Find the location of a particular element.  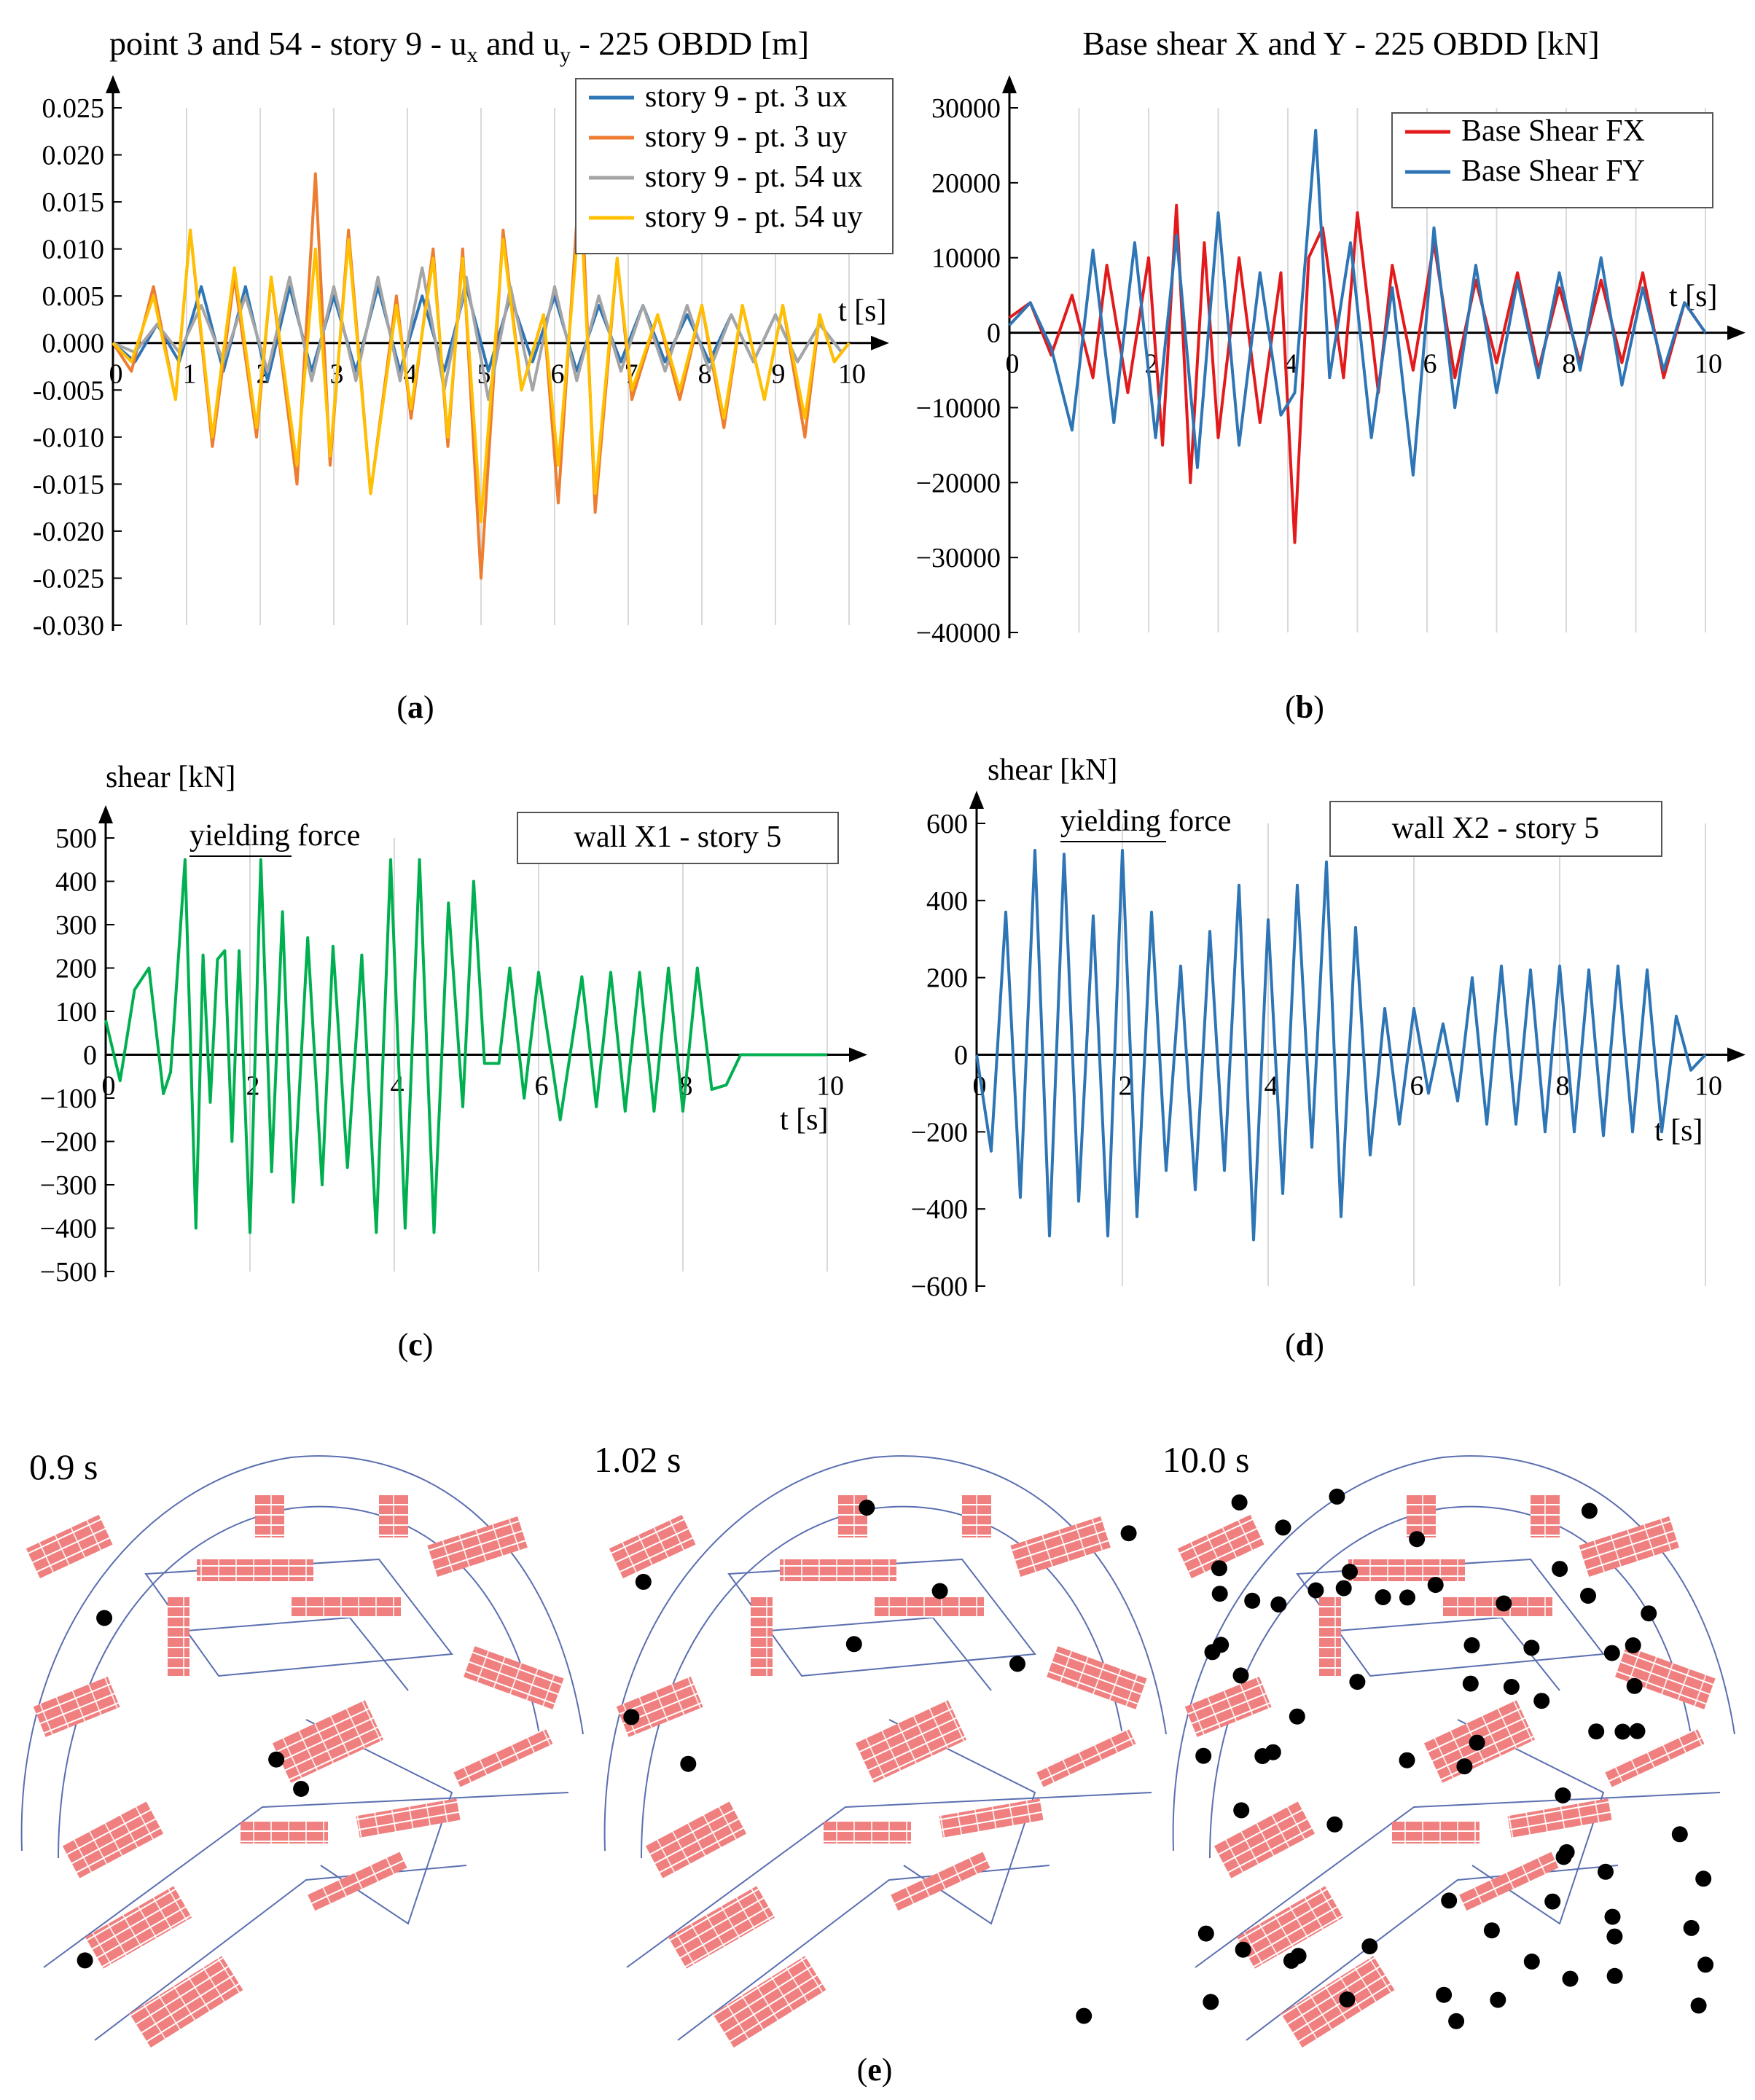

y-tick-label: −400 is located at coordinates (69, 1230).